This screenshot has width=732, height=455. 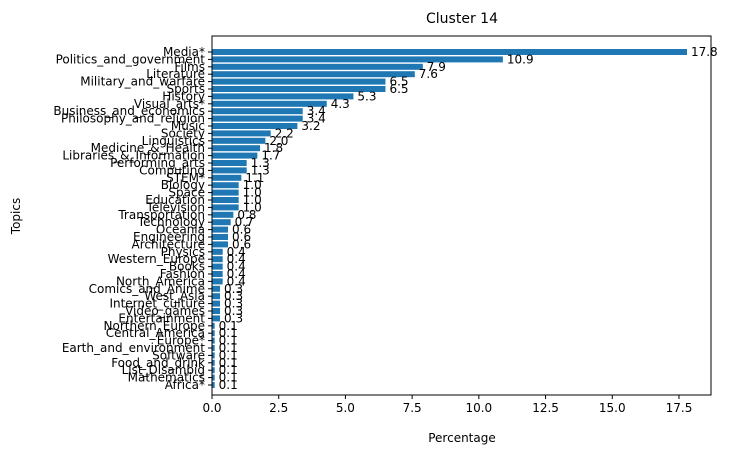 I want to click on value-label: 4.3, so click(x=340, y=104).